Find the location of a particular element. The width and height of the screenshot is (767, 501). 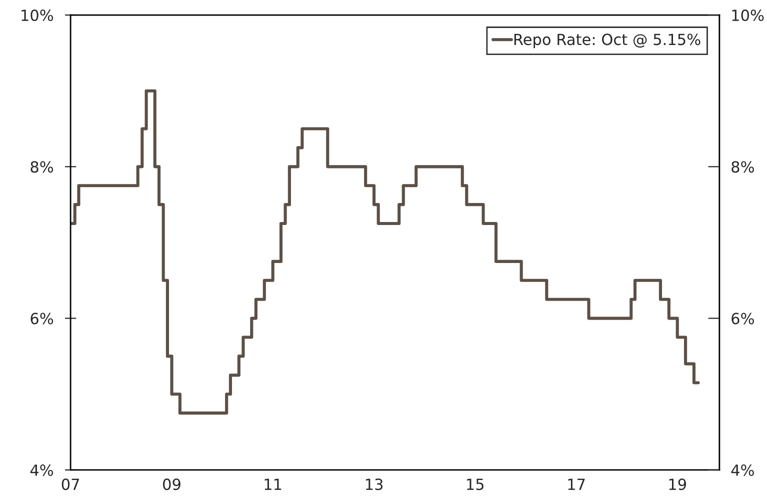

y-tick-label: 10% is located at coordinates (38, 15).